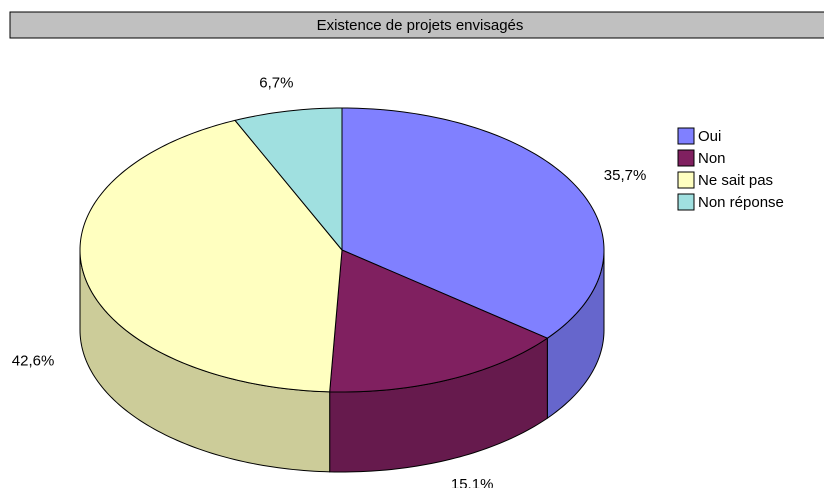 This screenshot has height=488, width=824. What do you see at coordinates (741, 202) in the screenshot?
I see `legend-label: Non réponse` at bounding box center [741, 202].